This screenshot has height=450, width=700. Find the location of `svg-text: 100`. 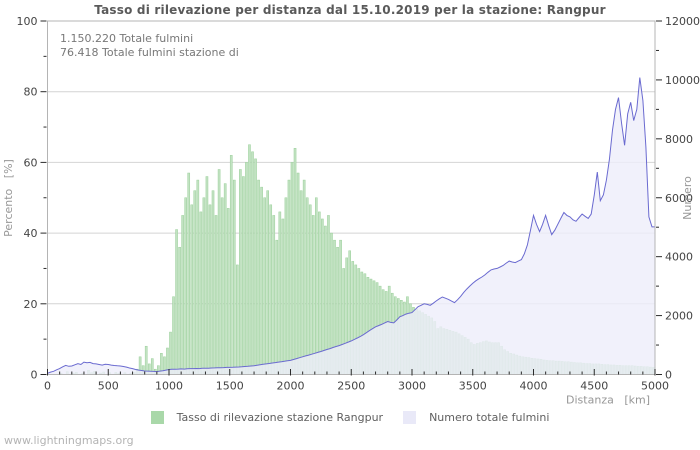

svg-text: 100 is located at coordinates (27, 21).